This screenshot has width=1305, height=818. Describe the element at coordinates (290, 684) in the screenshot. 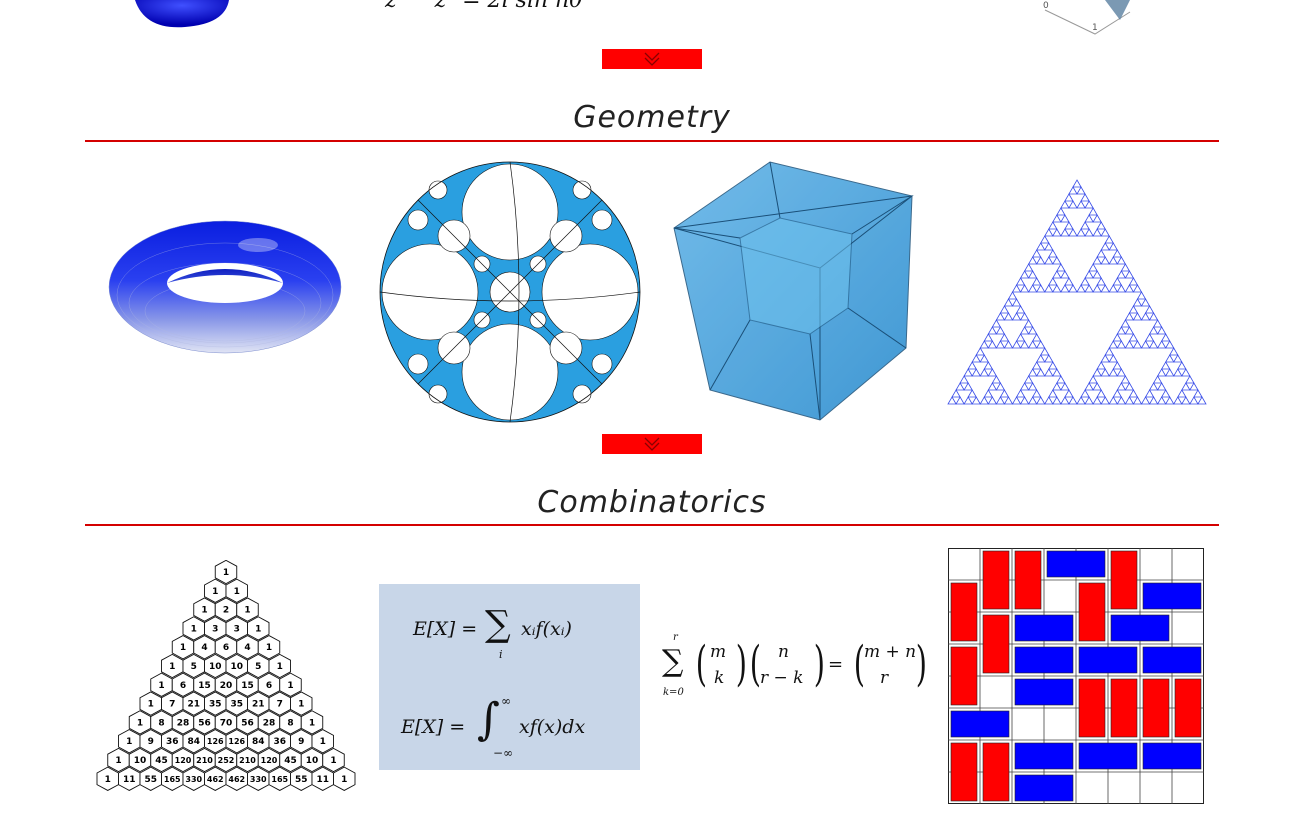

I see `pascal-cell` at that location.